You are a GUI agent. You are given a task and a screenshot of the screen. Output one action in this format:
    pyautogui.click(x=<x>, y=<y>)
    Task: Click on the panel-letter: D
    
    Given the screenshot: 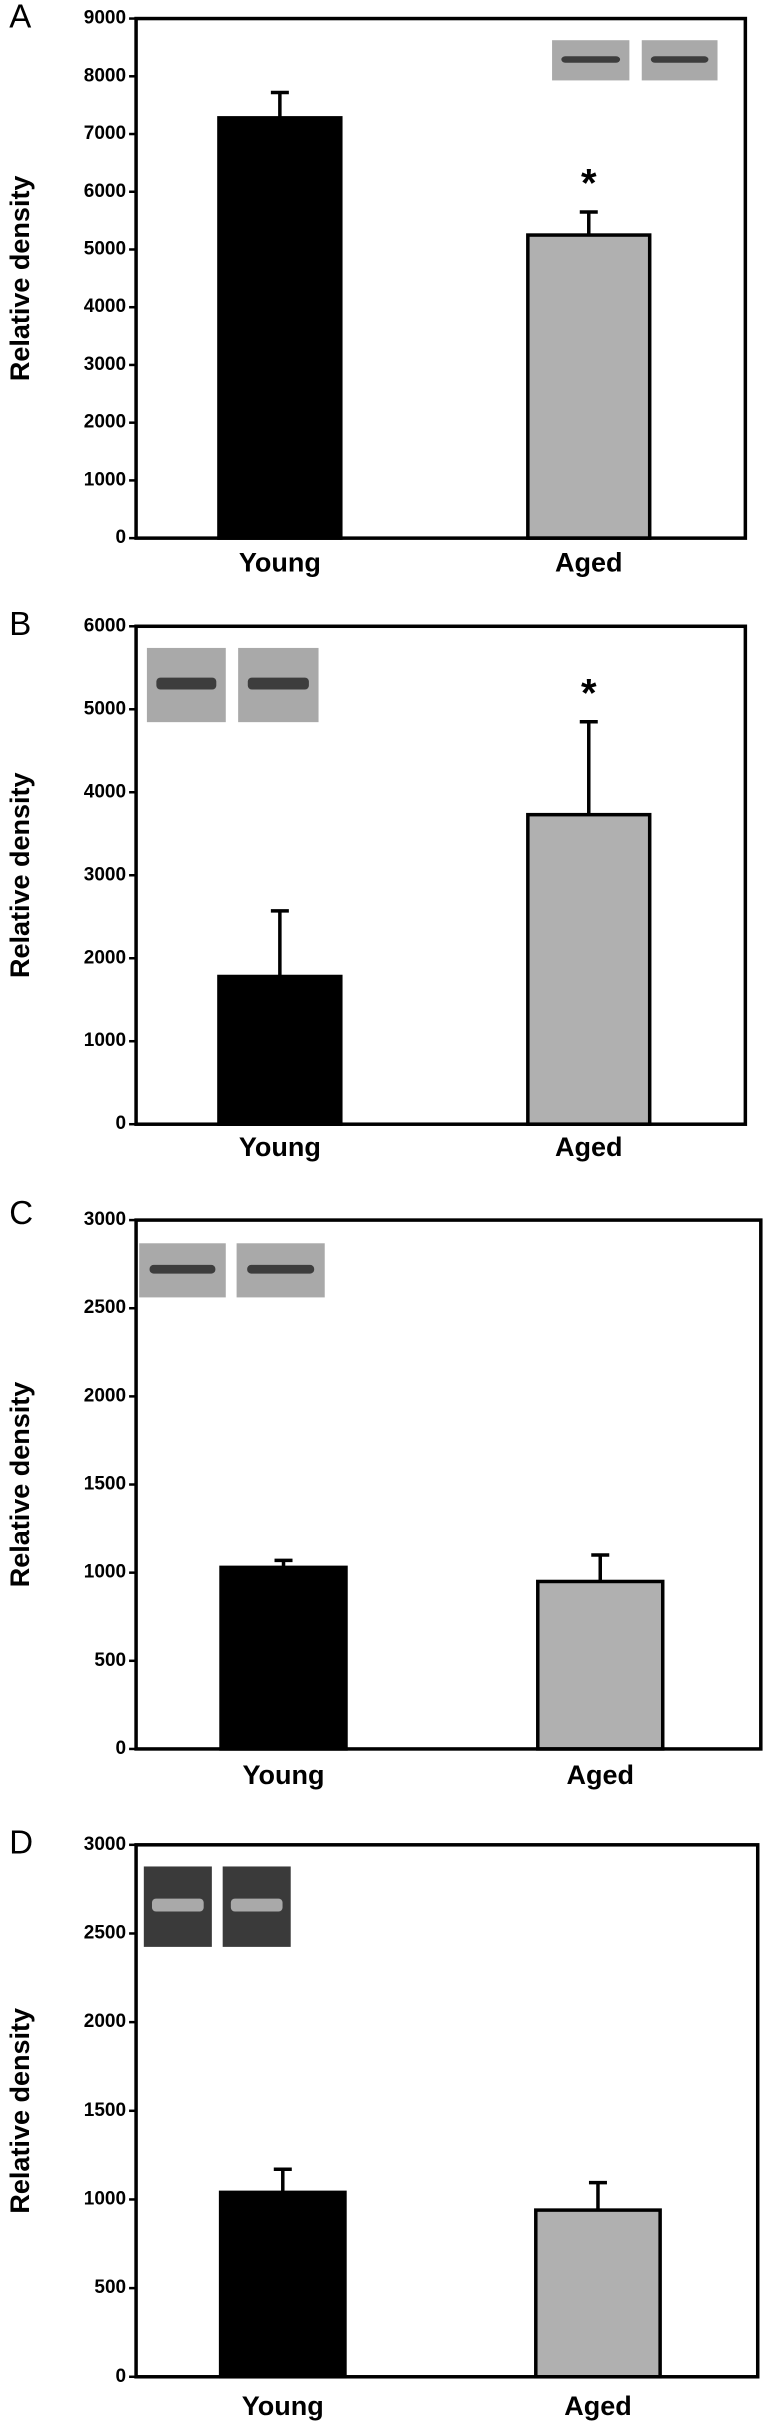 What is the action you would take?
    pyautogui.click(x=21, y=1842)
    